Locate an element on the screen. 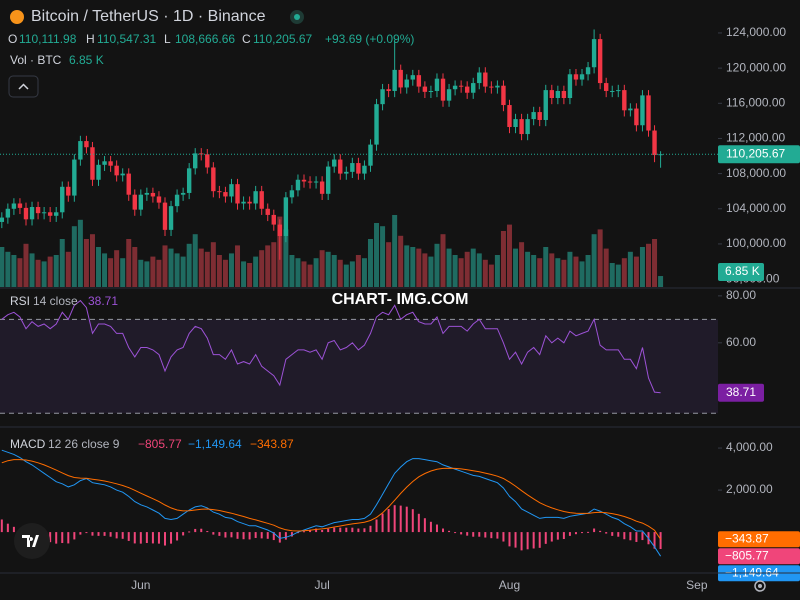  rsi-params: 14 close is located at coordinates (55, 301).